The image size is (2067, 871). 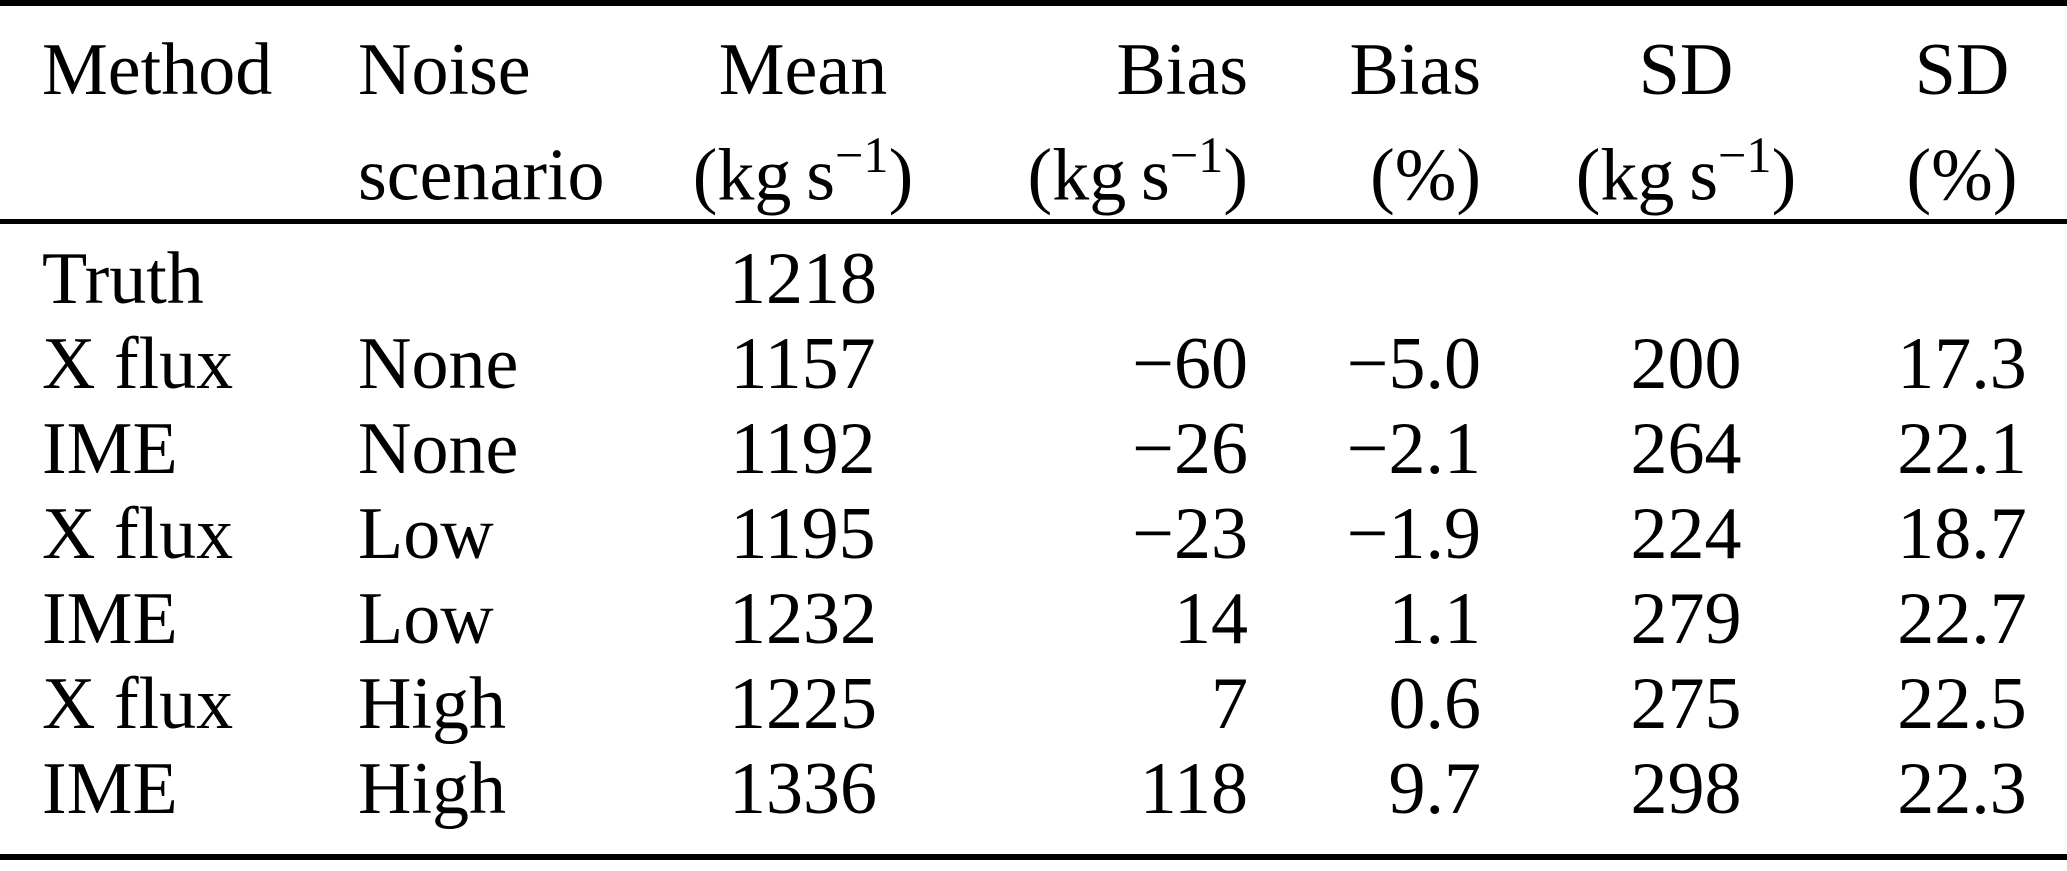 What do you see at coordinates (1033, 619) in the screenshot?
I see `table-row-ime-low: IME Low 1232 14 1.1 279 22.7` at bounding box center [1033, 619].